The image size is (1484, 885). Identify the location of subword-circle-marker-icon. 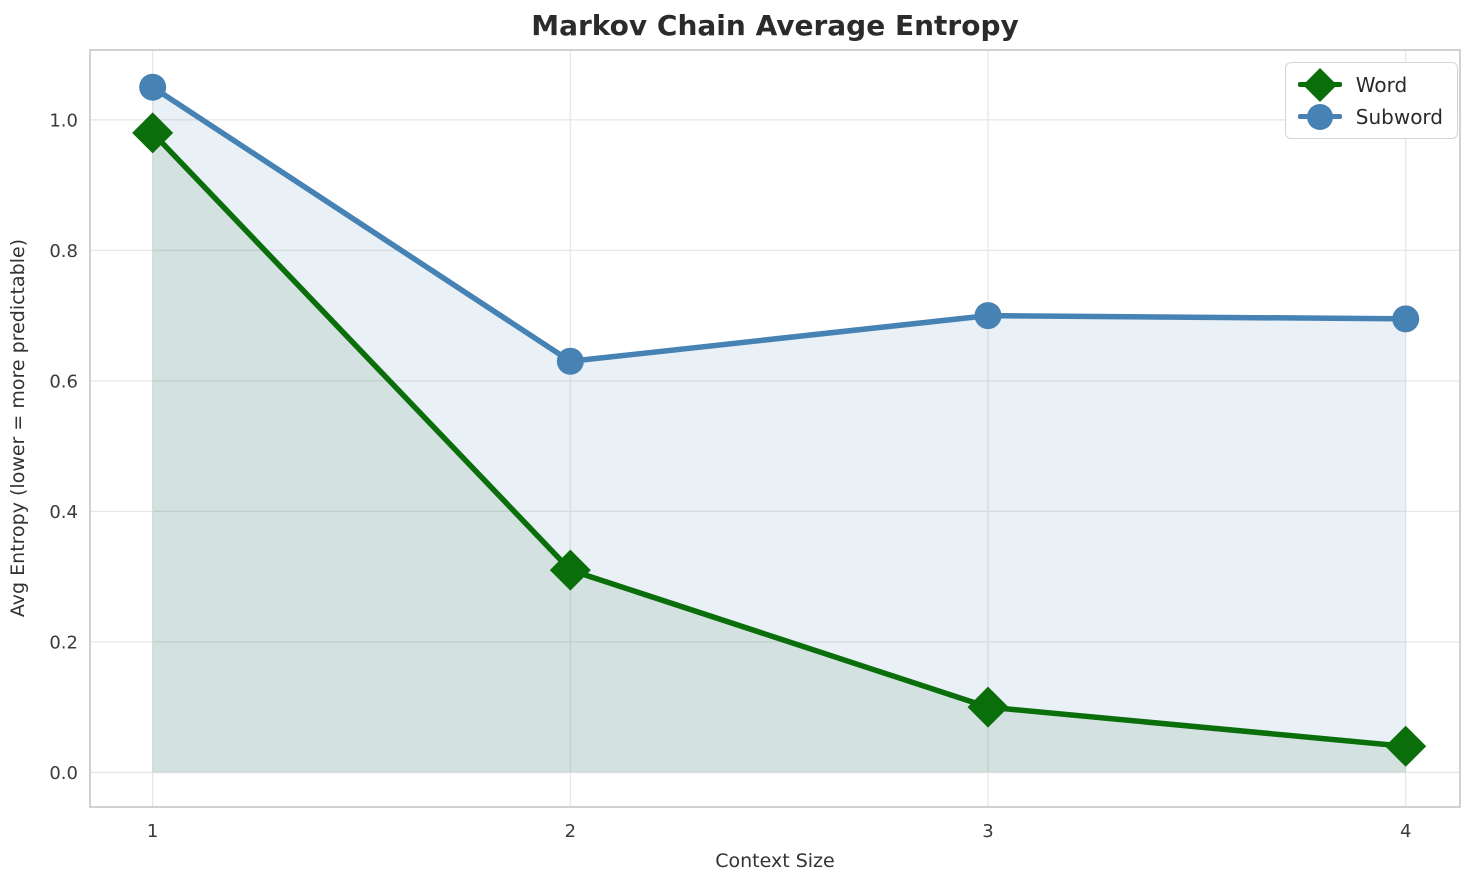
(1320, 116).